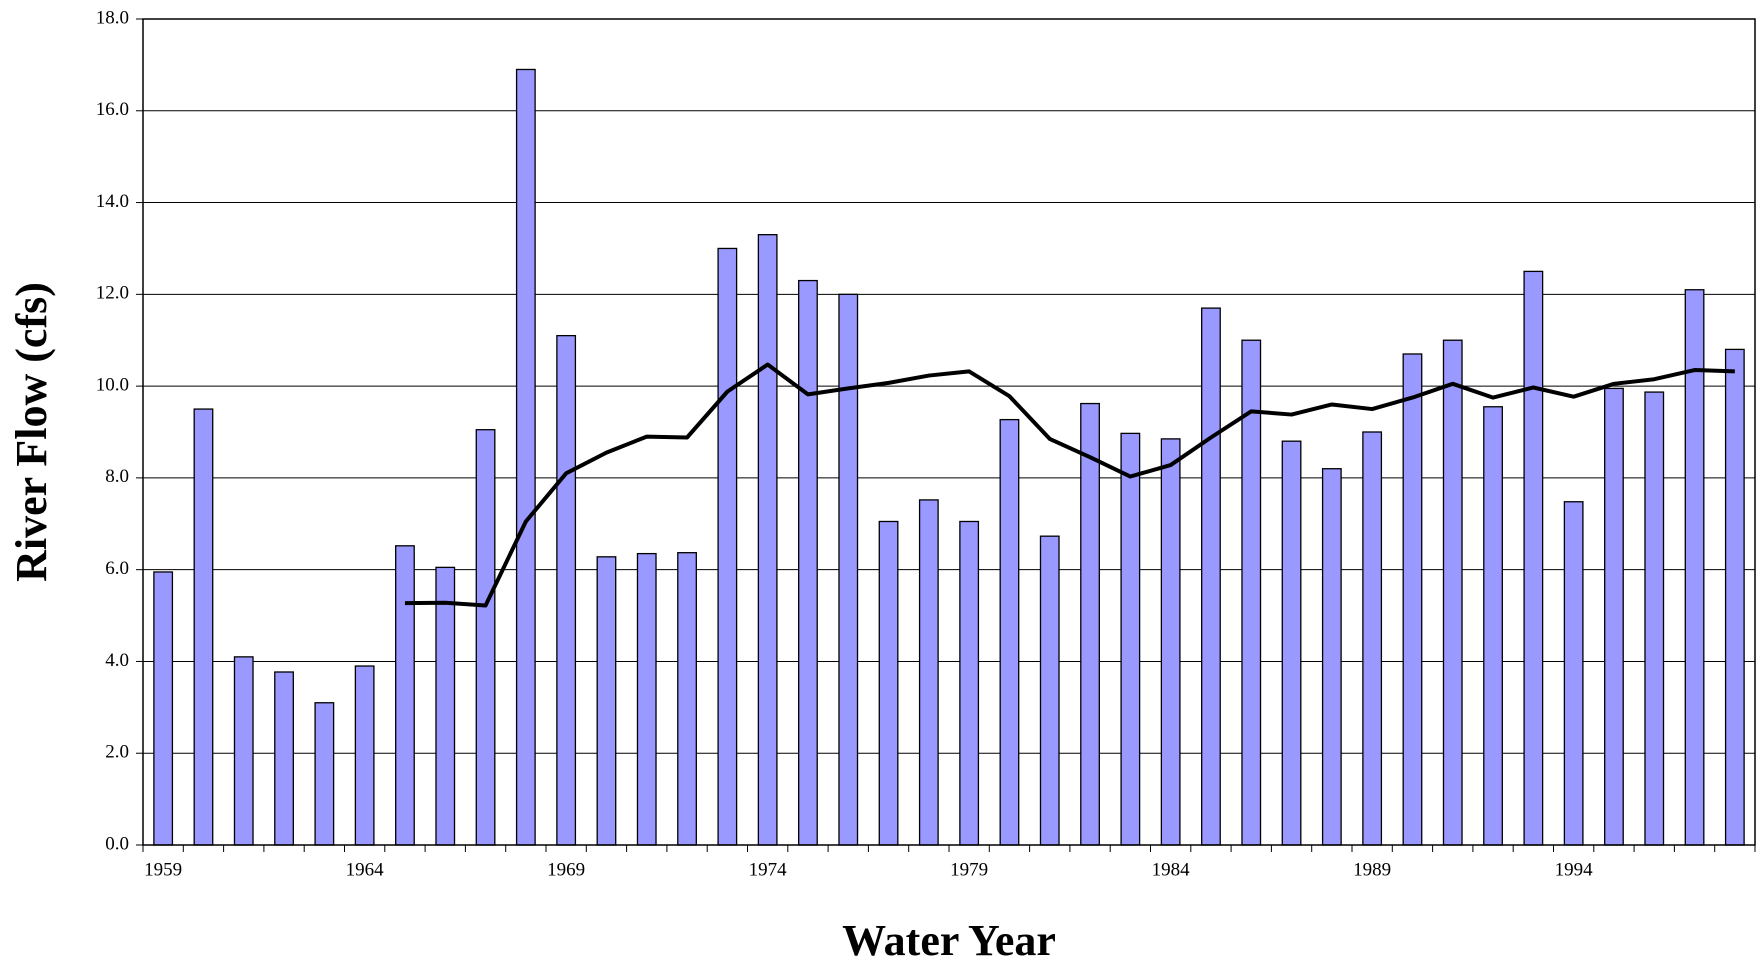  I want to click on y-tick-label: 4.0, so click(117, 660).